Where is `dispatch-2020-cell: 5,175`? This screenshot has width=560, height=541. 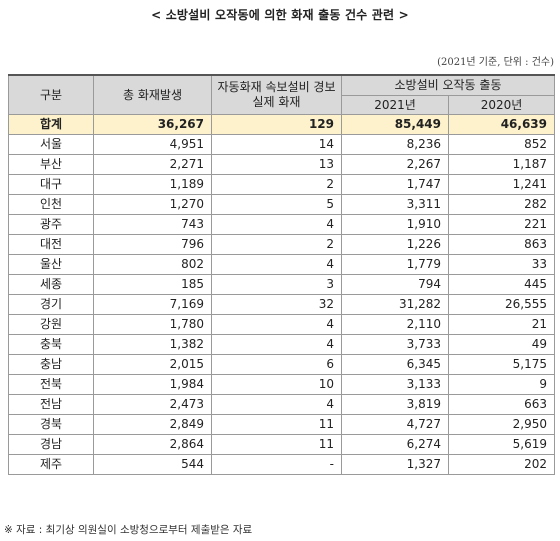
dispatch-2020-cell: 5,175 is located at coordinates (501, 364).